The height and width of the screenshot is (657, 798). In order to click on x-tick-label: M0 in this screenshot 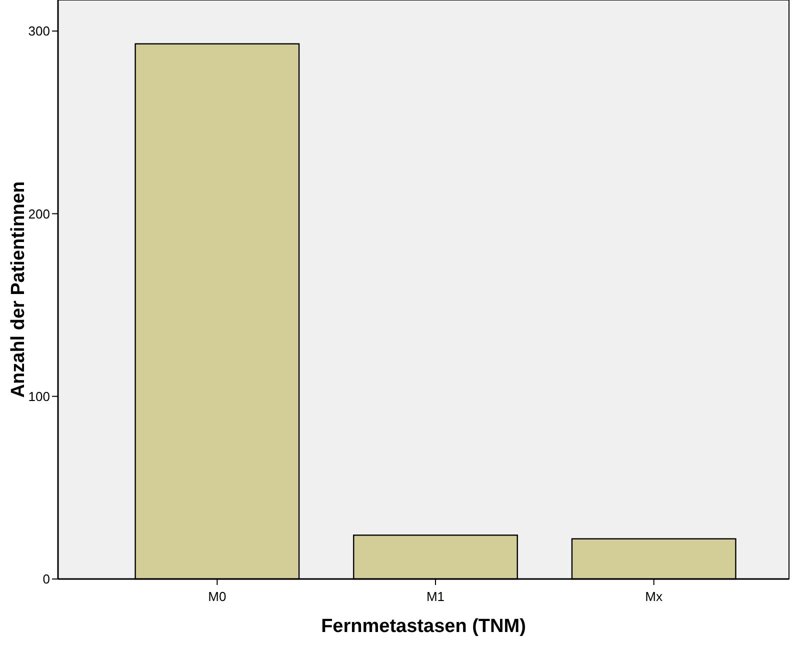, I will do `click(217, 596)`.